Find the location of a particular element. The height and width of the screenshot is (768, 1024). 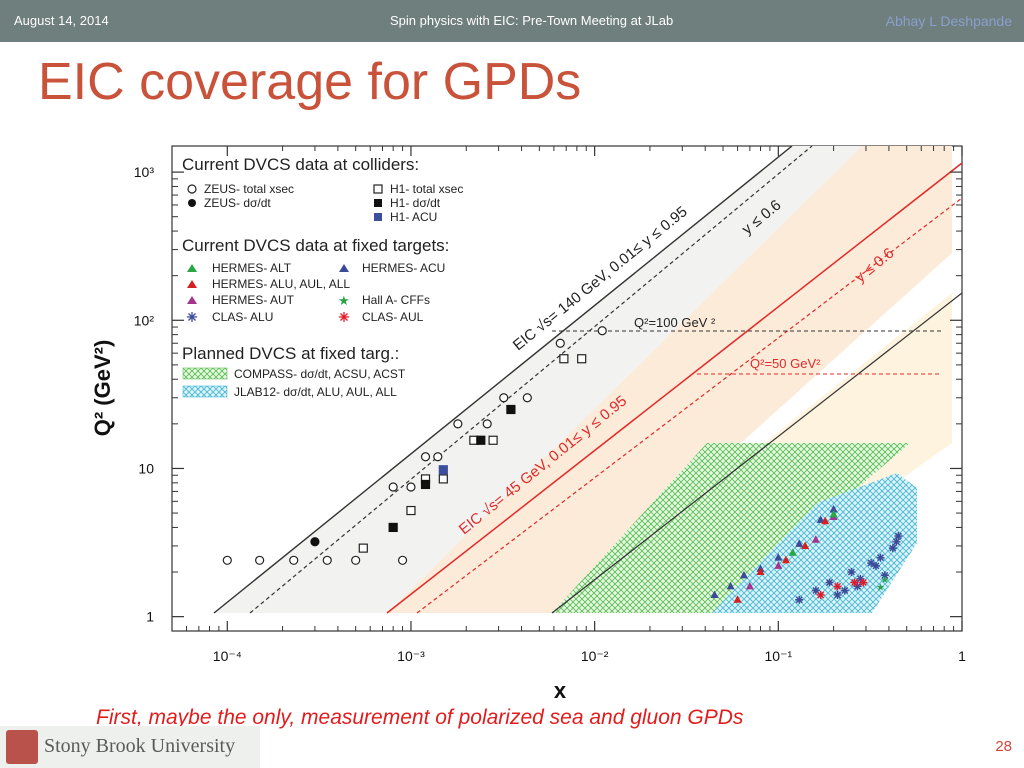

legend-jlab12: JLAB12- dσ/dt, ALU, AUL, ALL is located at coordinates (315, 392).